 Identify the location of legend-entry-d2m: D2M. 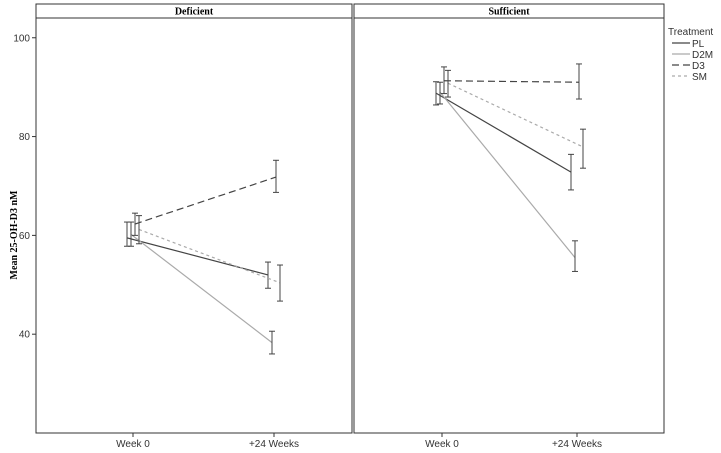
(692, 55).